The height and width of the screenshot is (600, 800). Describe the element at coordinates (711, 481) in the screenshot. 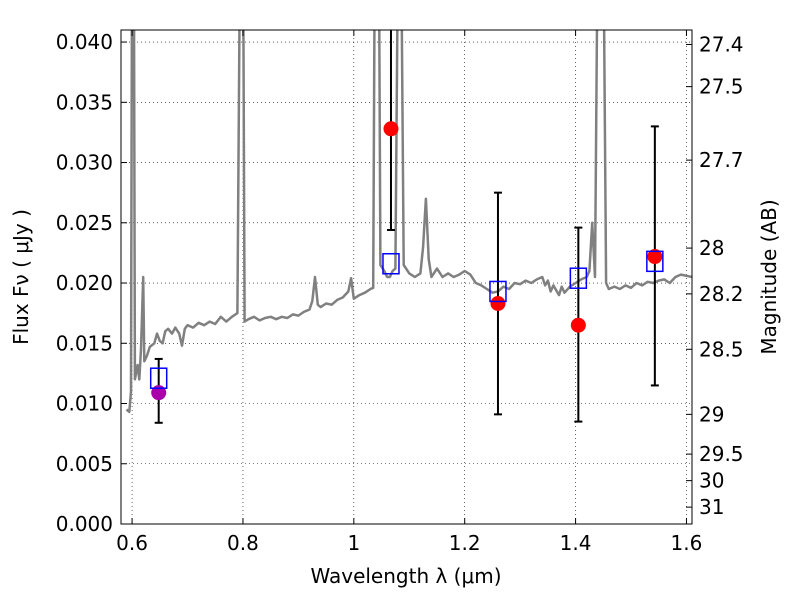

I see `right-tick-label: 30` at that location.